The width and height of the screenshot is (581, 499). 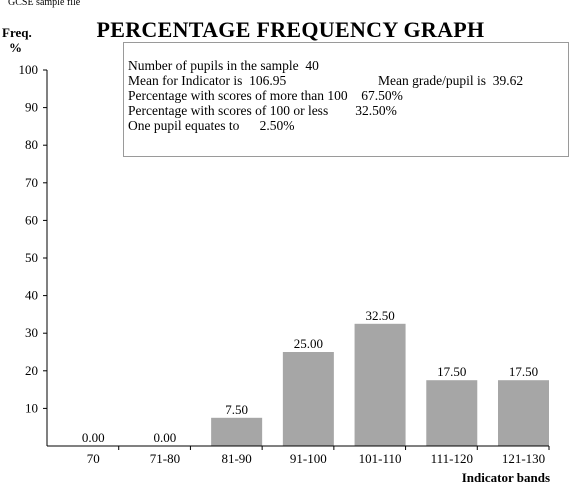 What do you see at coordinates (31, 257) in the screenshot?
I see `y-tick-label-50: 50` at bounding box center [31, 257].